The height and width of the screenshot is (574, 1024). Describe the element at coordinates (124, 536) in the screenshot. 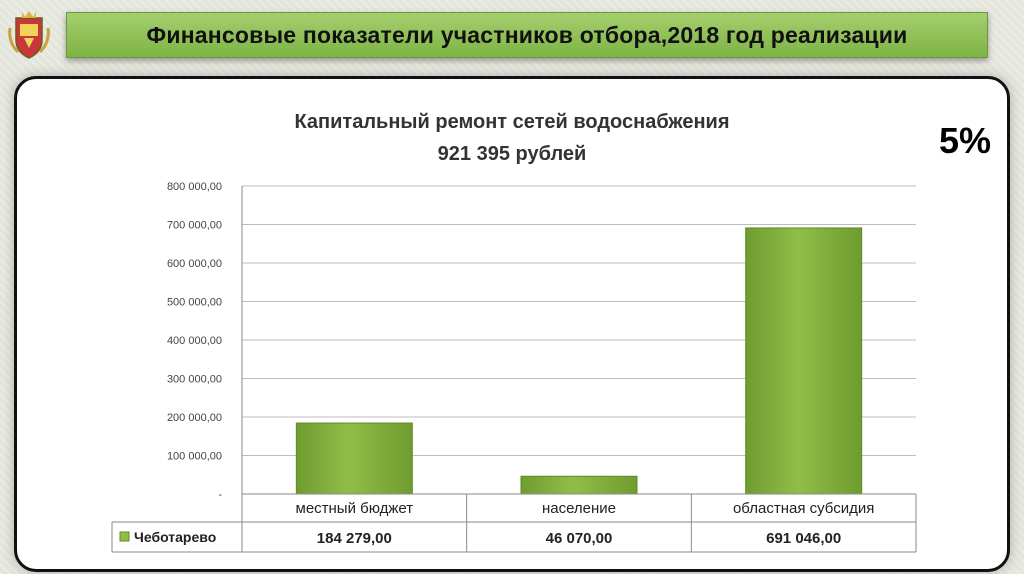

I see `legend-swatch` at that location.